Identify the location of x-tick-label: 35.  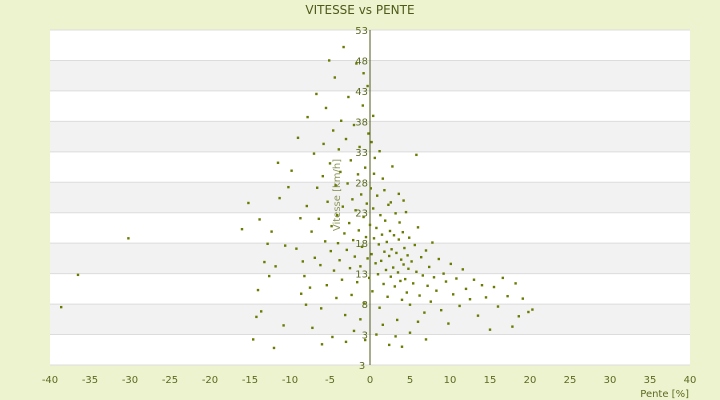
(650, 380).